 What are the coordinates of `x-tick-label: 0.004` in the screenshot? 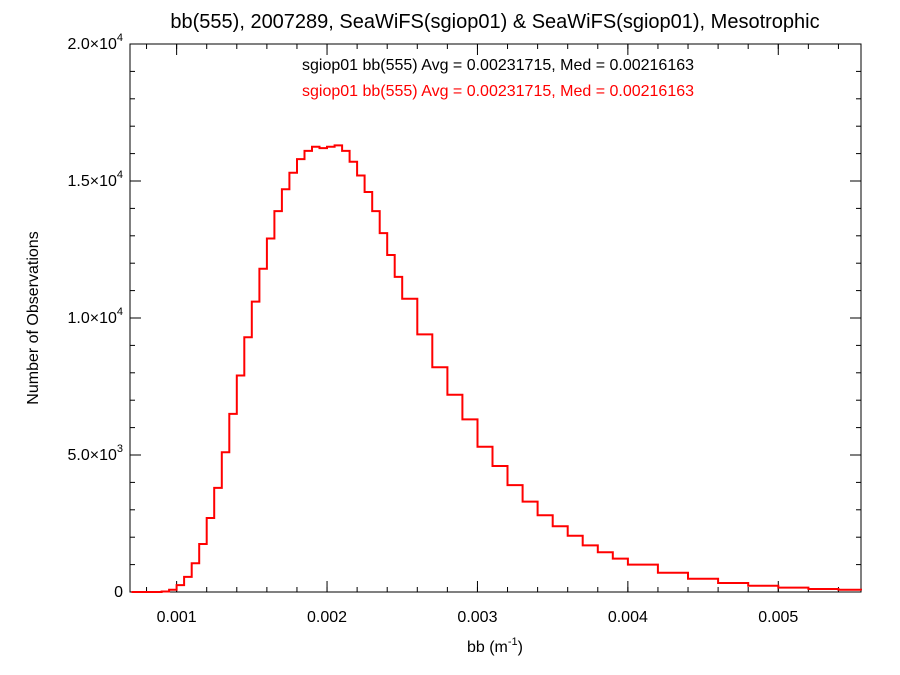 It's located at (628, 617).